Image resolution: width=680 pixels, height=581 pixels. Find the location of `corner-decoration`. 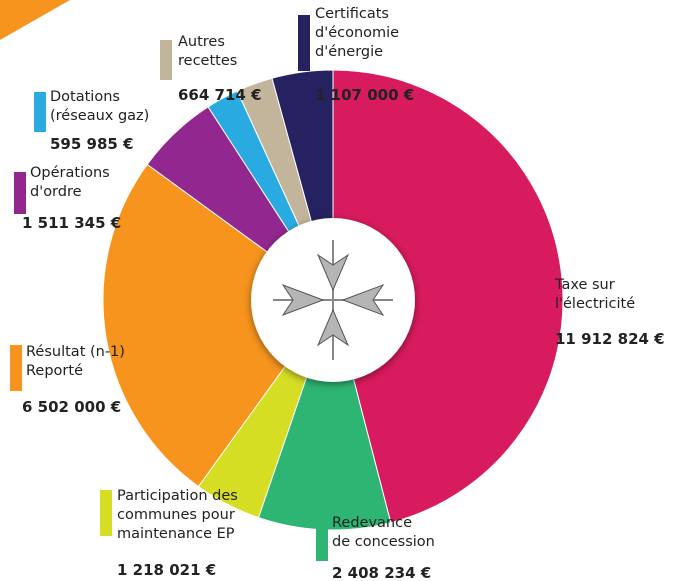

corner-decoration is located at coordinates (35, 20).